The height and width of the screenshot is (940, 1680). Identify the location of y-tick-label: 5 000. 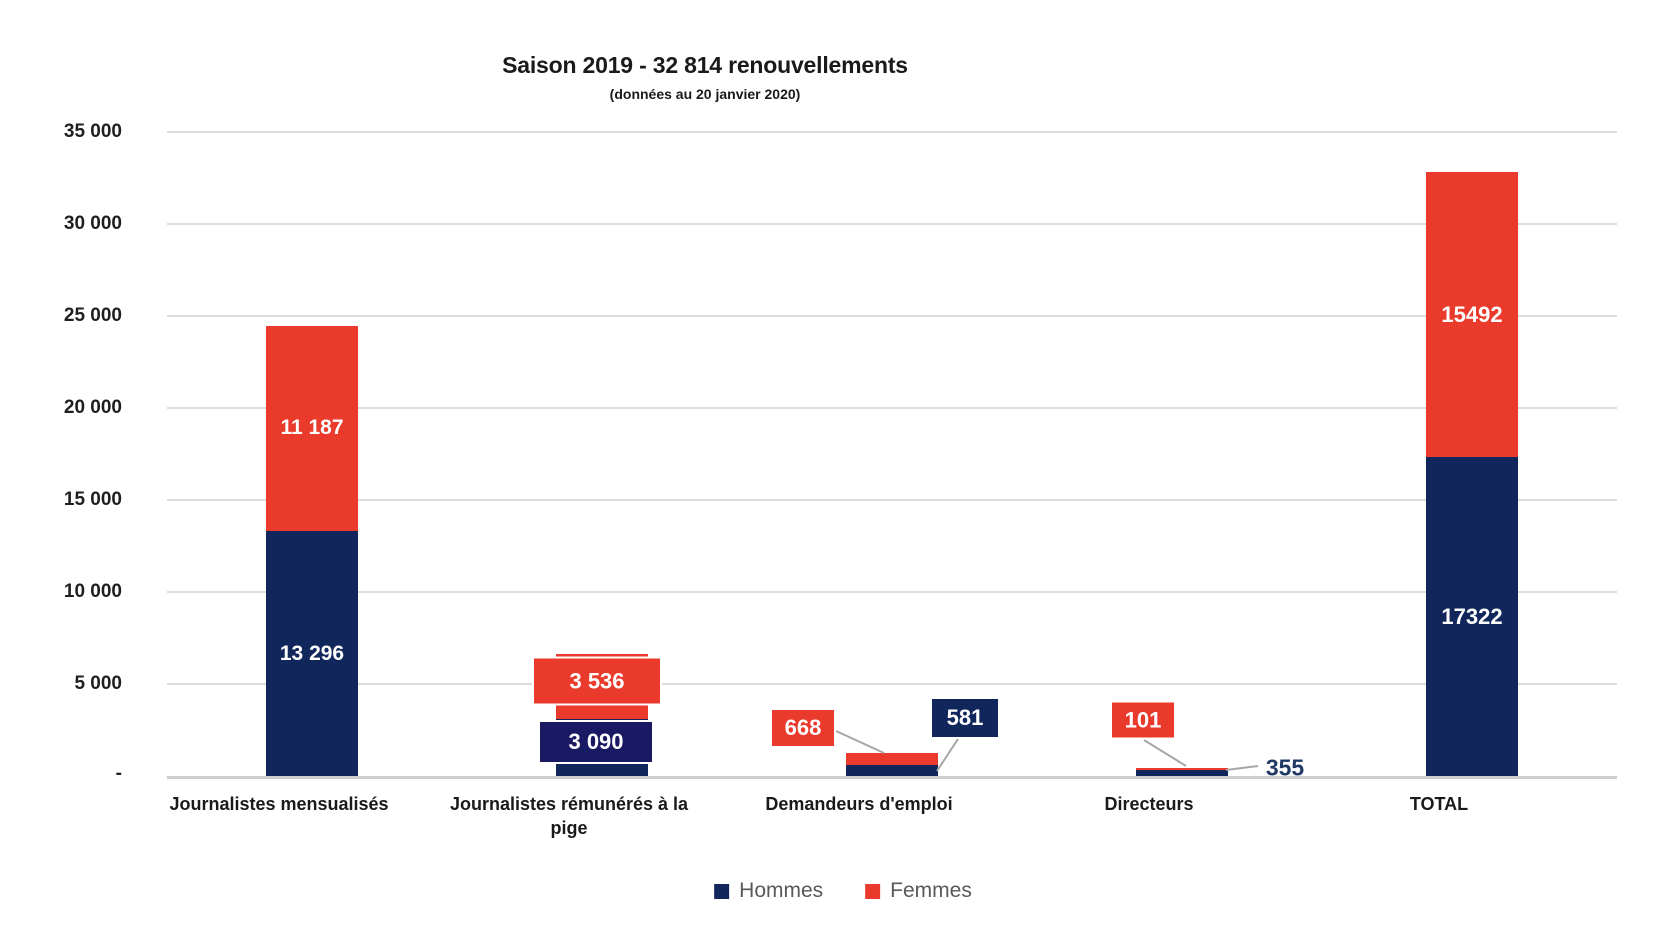
(98, 683).